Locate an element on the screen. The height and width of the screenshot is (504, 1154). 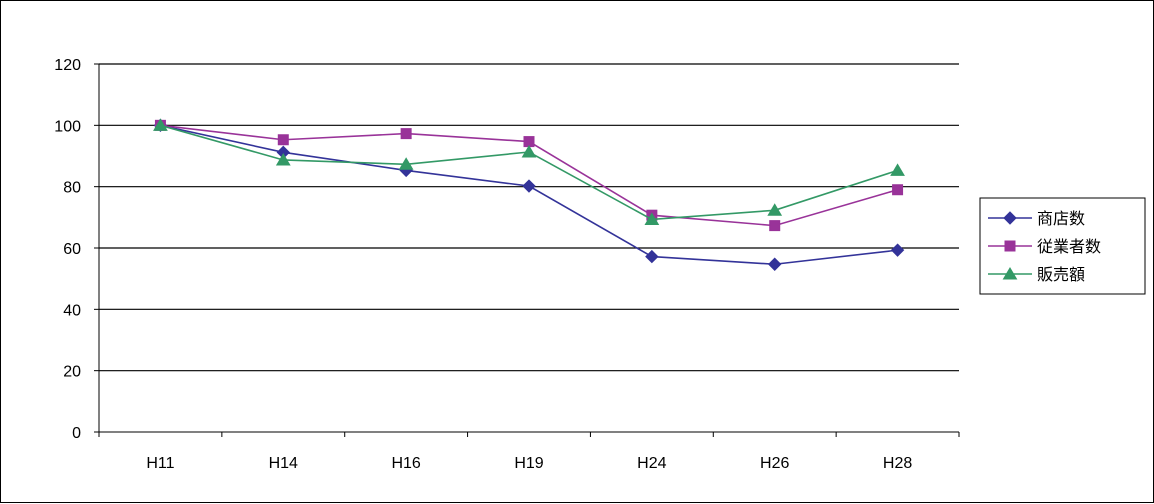
y-tick-label: 60 is located at coordinates (72, 249).